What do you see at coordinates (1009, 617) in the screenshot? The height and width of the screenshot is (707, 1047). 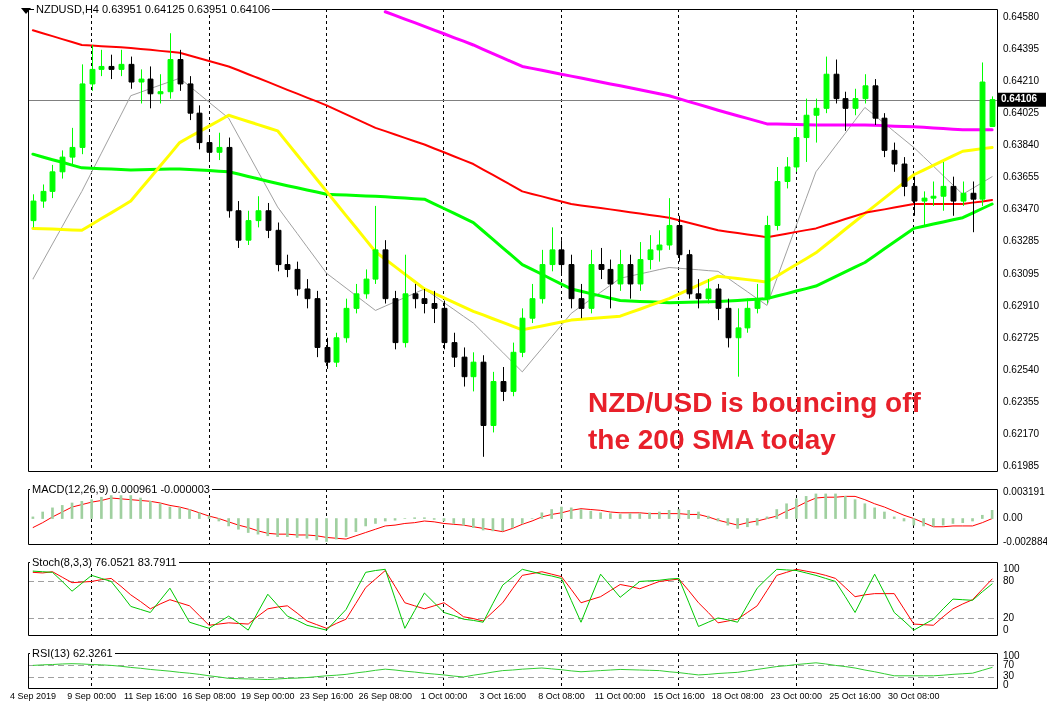 I see `y-tick-label: 20` at bounding box center [1009, 617].